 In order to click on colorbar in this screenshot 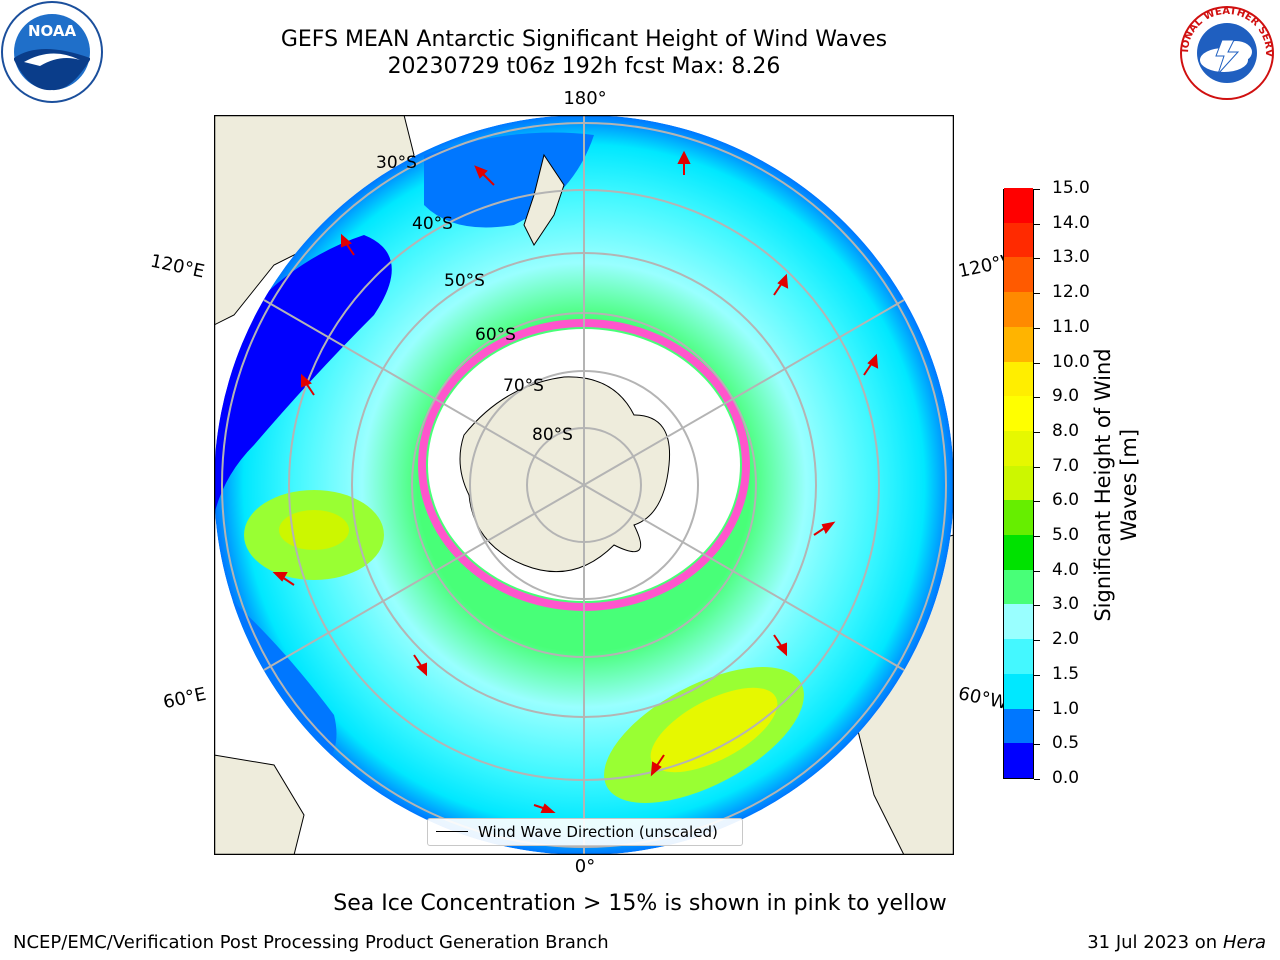, I will do `click(1018, 483)`.